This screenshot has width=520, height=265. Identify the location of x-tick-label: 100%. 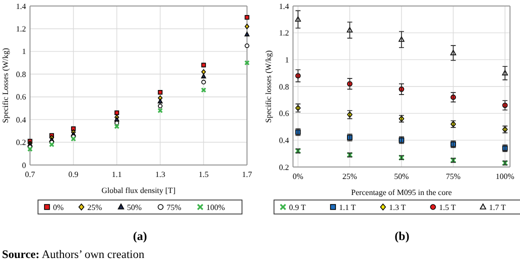
(505, 176).